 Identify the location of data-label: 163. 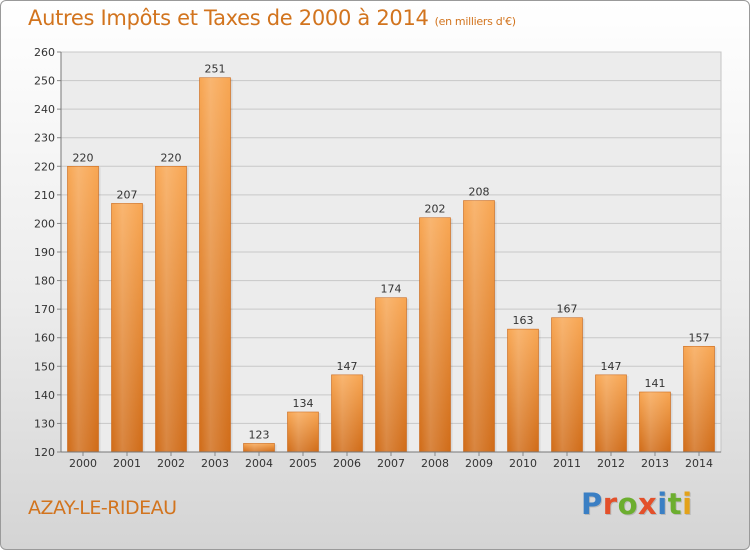
(523, 320).